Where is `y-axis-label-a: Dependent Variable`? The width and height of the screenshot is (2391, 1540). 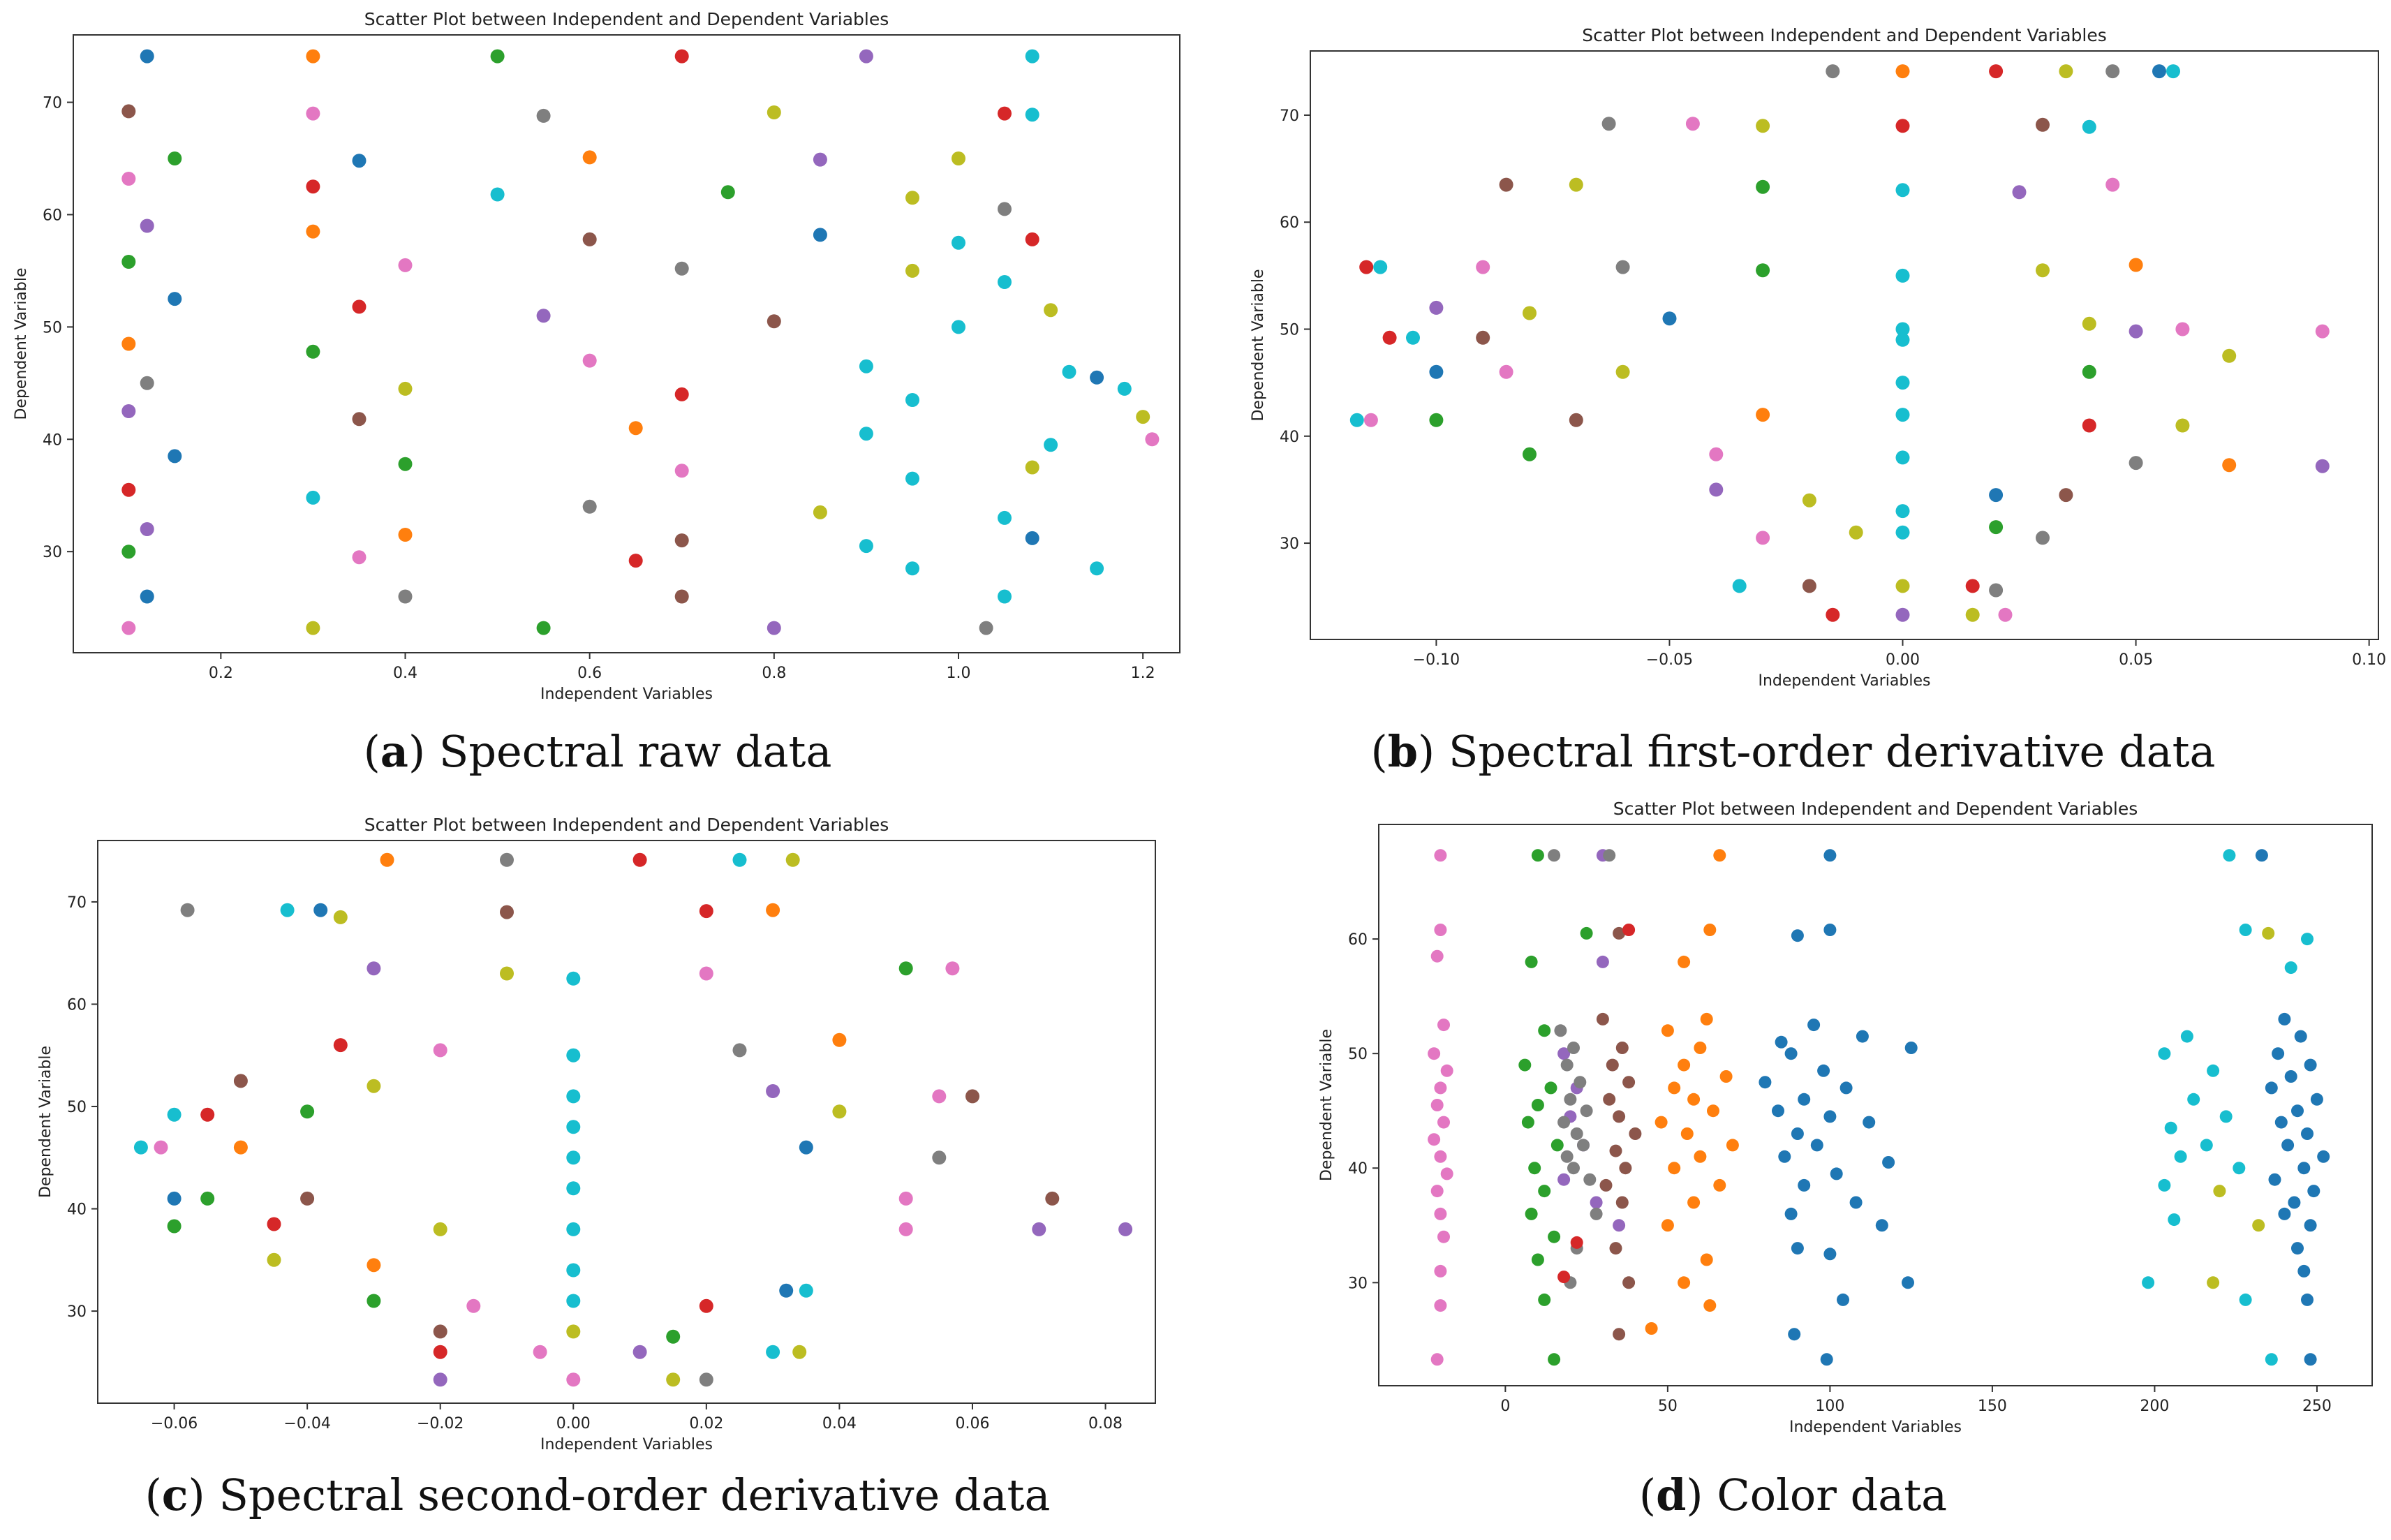
y-axis-label-a: Dependent Variable is located at coordinates (21, 343).